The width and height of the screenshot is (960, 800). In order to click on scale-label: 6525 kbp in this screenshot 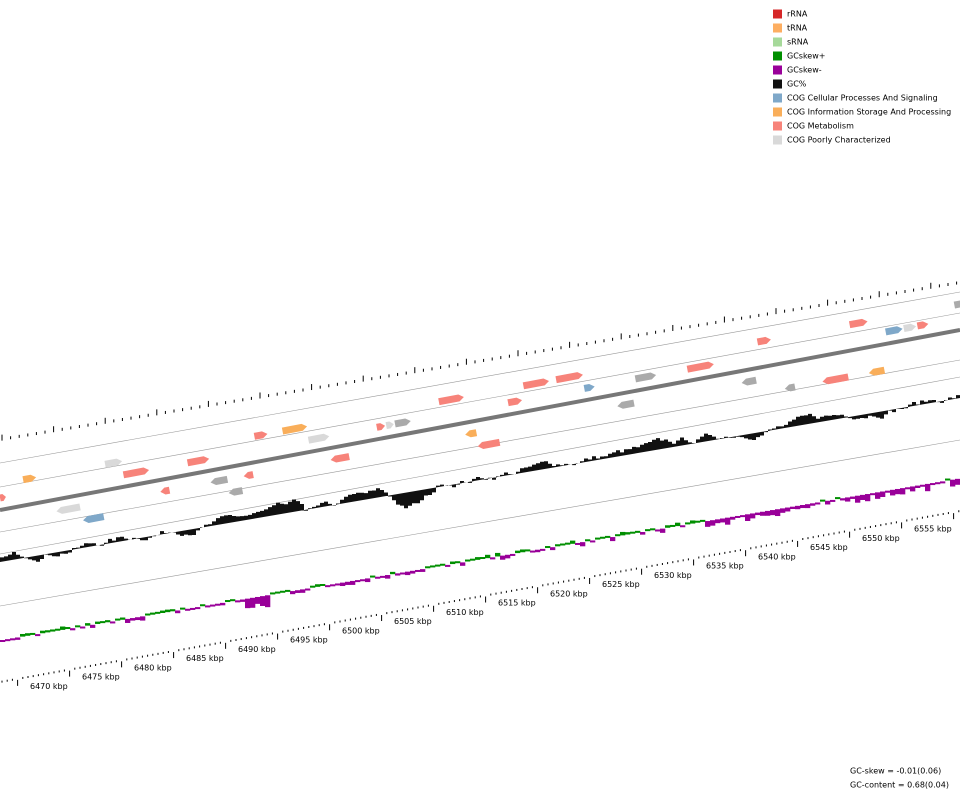, I will do `click(621, 584)`.